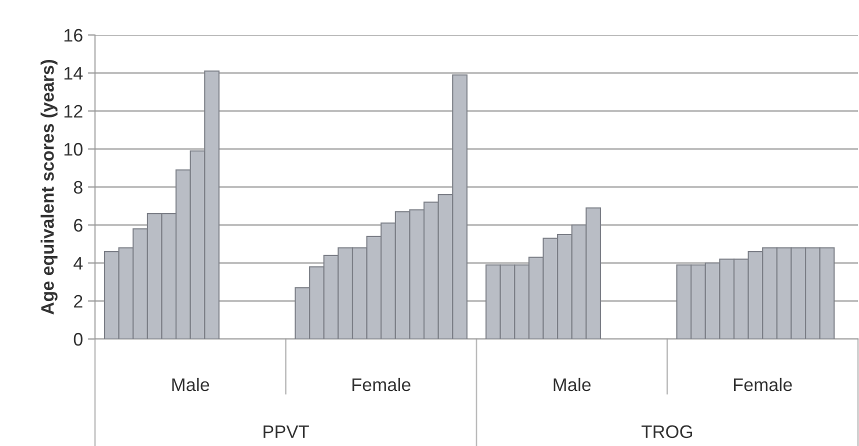 The width and height of the screenshot is (859, 446). Describe the element at coordinates (78, 263) in the screenshot. I see `y-tick-label: 4` at that location.